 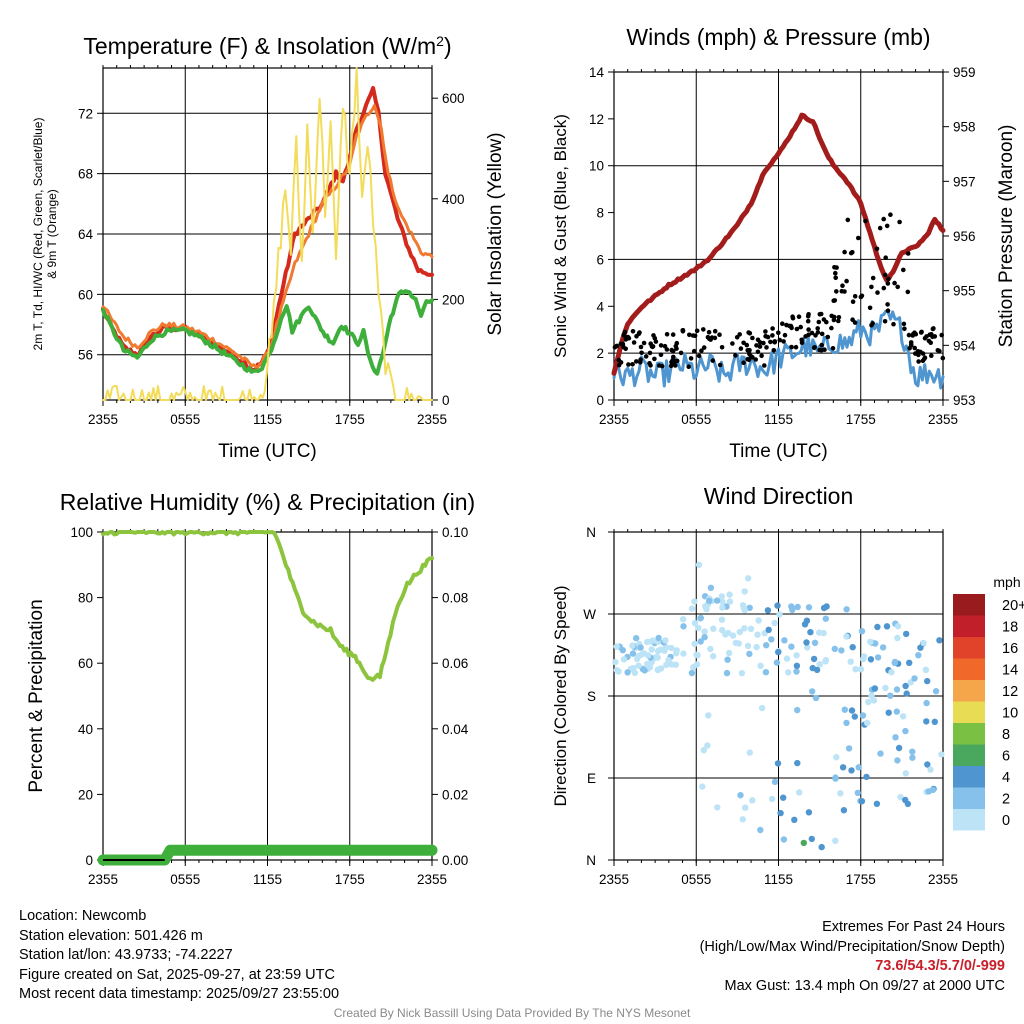 I want to click on colorbar-title: mph, so click(x=1006, y=582).